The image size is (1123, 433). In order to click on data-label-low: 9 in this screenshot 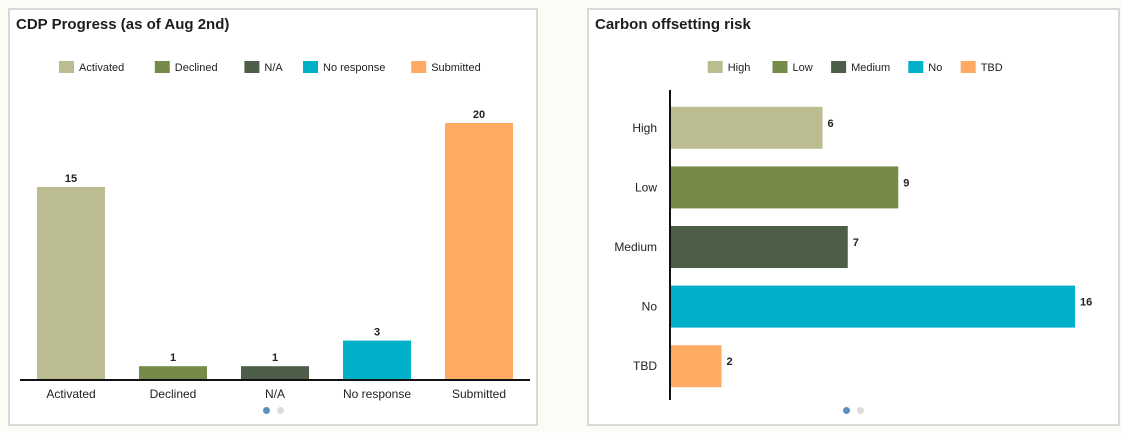, I will do `click(906, 183)`.